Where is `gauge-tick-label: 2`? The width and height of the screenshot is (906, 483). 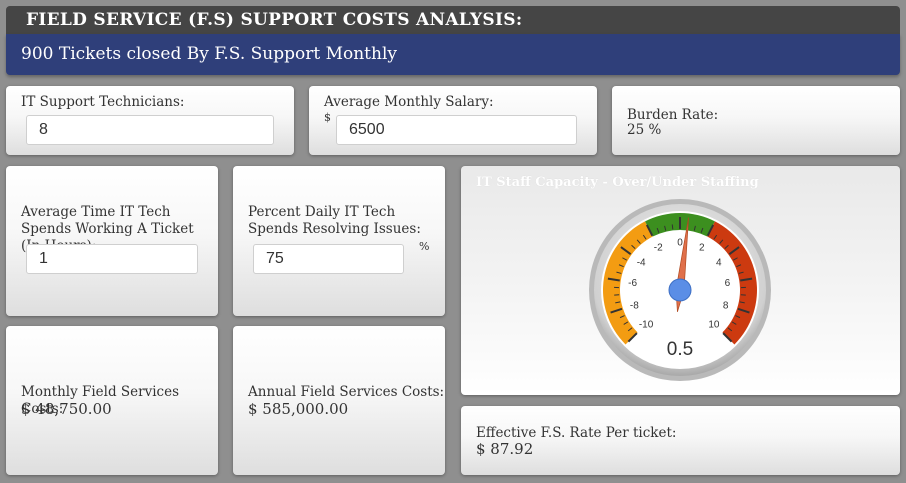
gauge-tick-label: 2 is located at coordinates (702, 248).